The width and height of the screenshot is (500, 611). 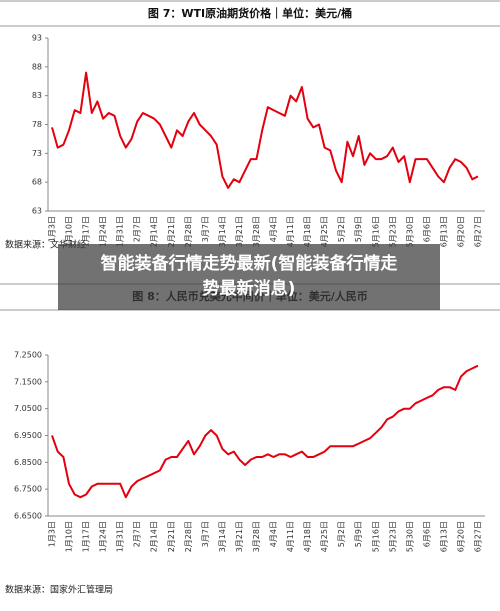 What do you see at coordinates (28, 435) in the screenshot?
I see `y-tick-label: 6.9500` at bounding box center [28, 435].